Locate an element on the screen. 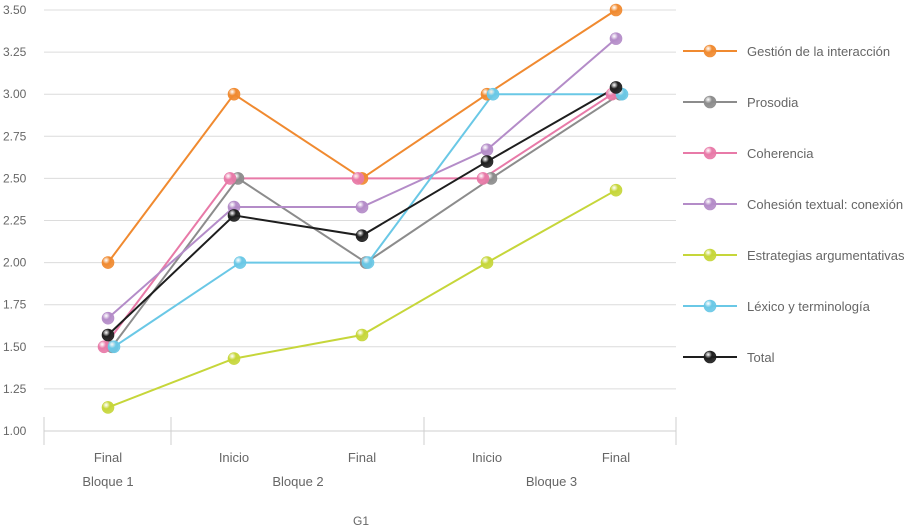 Image resolution: width=906 pixels, height=528 pixels. legend-label: Léxico y terminología is located at coordinates (809, 306).